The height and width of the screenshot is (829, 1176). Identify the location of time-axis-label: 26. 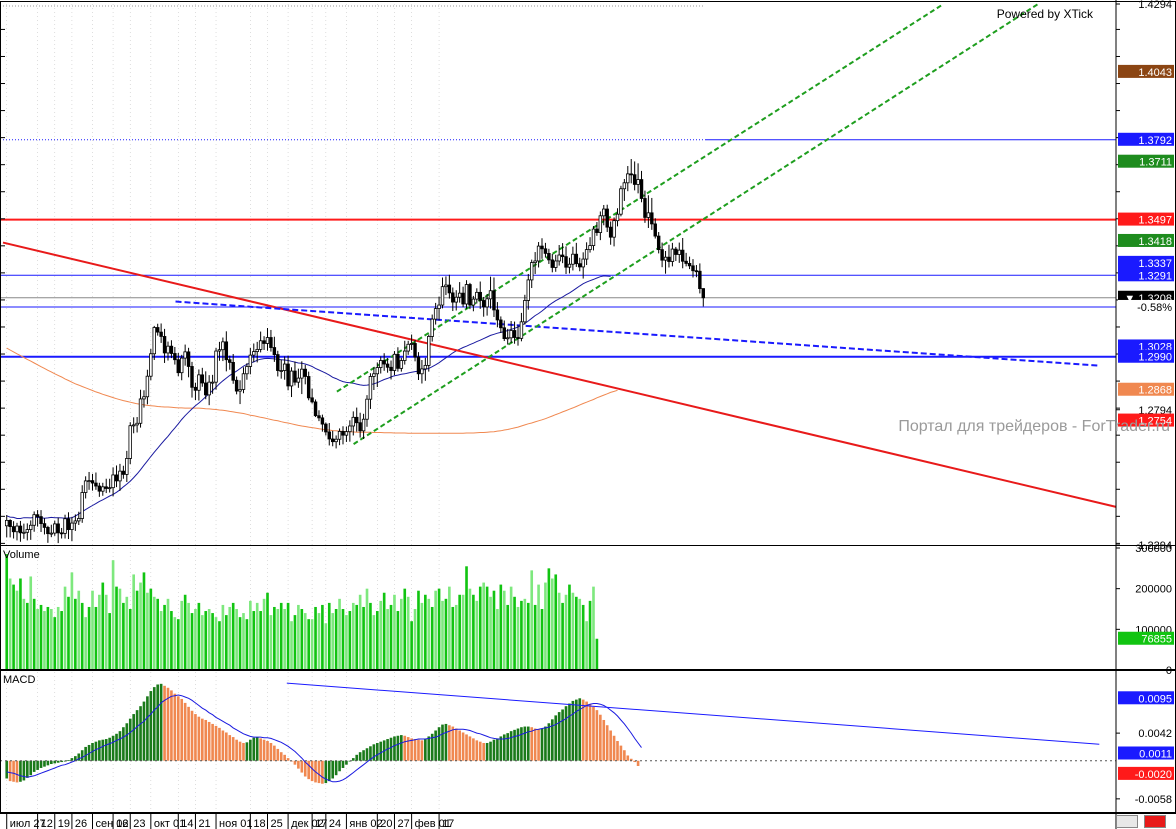
(81, 823).